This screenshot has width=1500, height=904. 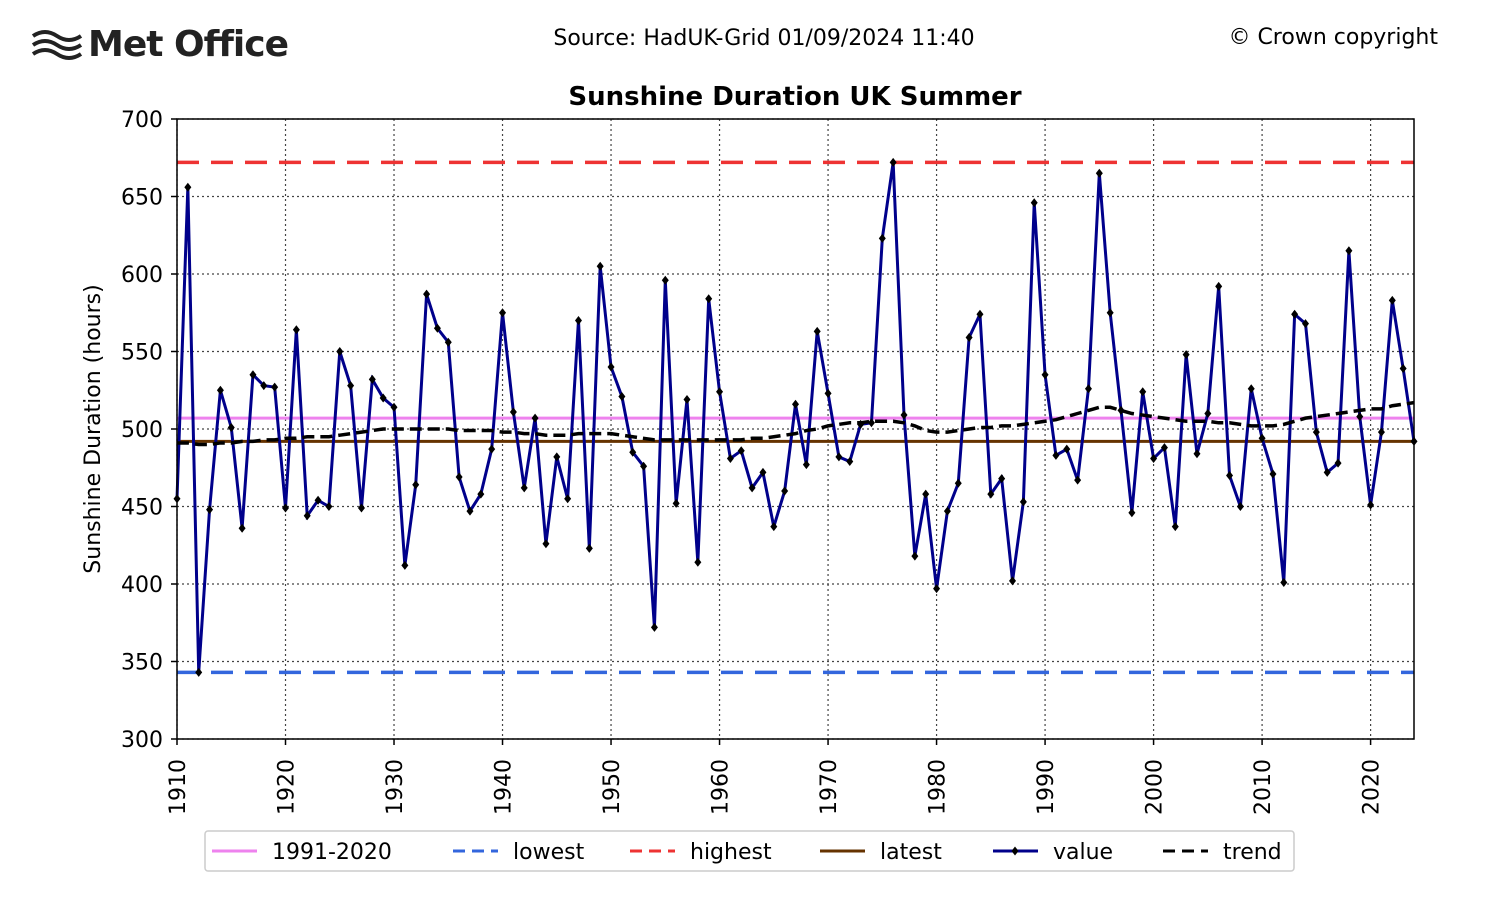 I want to click on y-tick-label: 600, so click(x=142, y=275).